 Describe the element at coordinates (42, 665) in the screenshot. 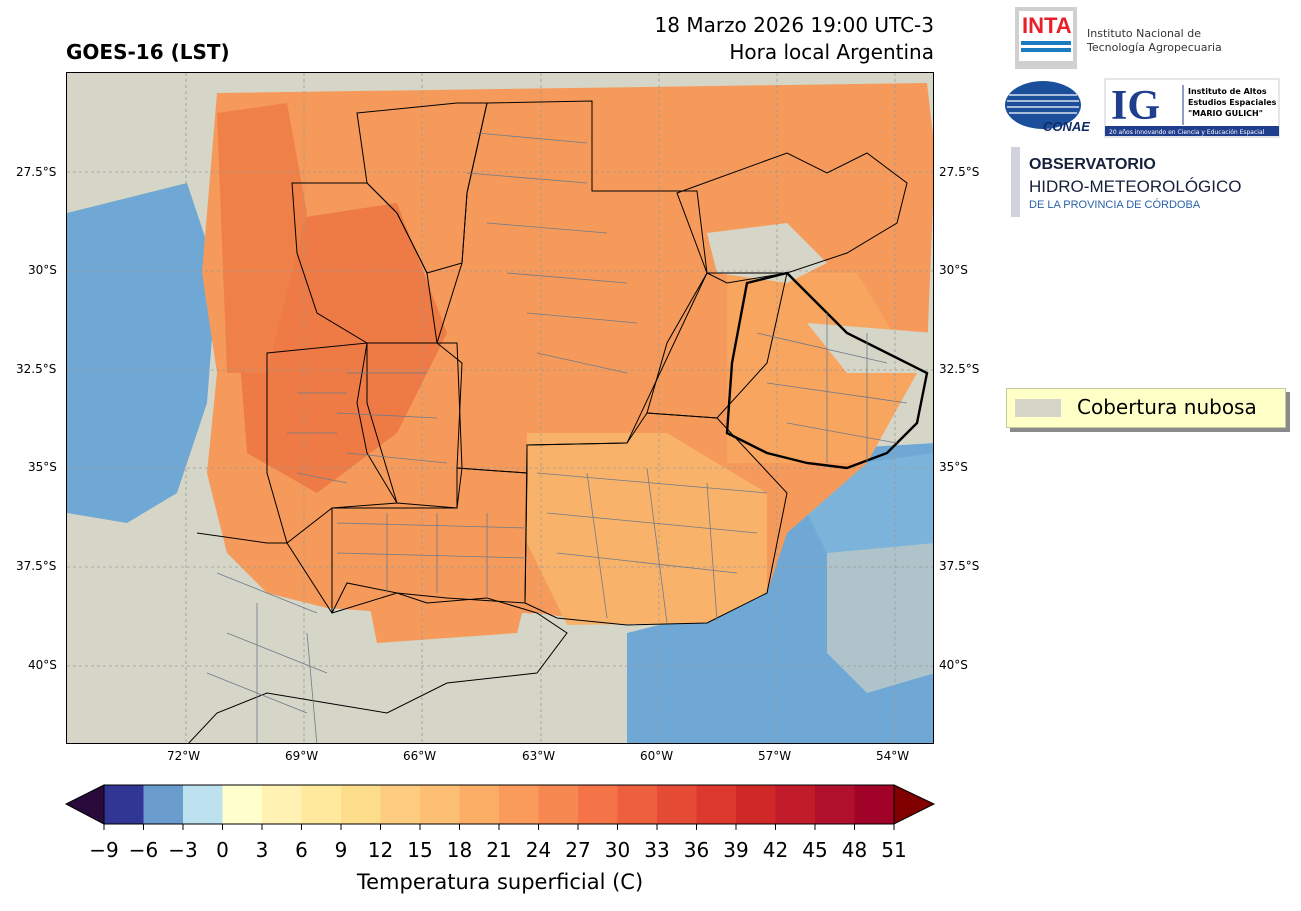

I see `lat-label-left: 40°S` at that location.